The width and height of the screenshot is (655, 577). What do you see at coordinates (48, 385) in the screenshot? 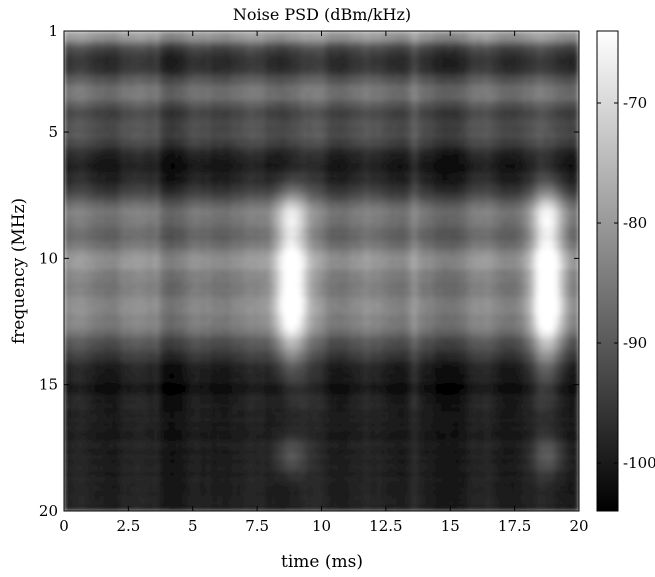
I see `y-tick-label: 15` at bounding box center [48, 385].